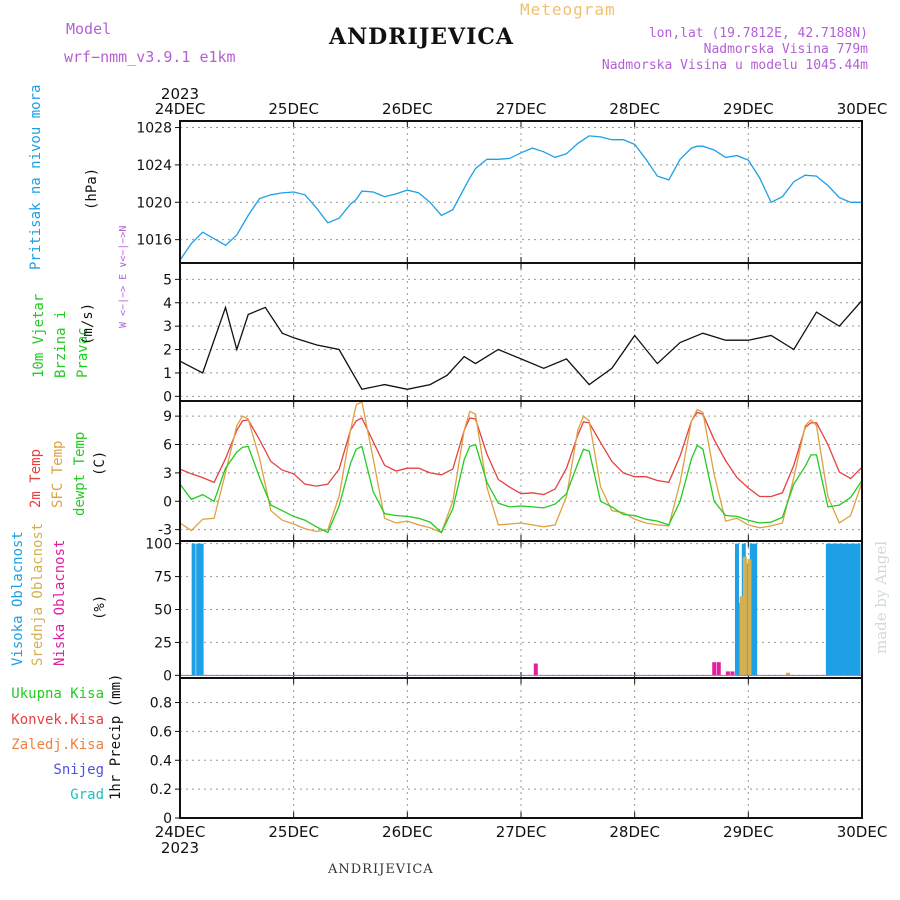  I want to click on cloud-high-title: Visoka Oblacnost, so click(18, 598).